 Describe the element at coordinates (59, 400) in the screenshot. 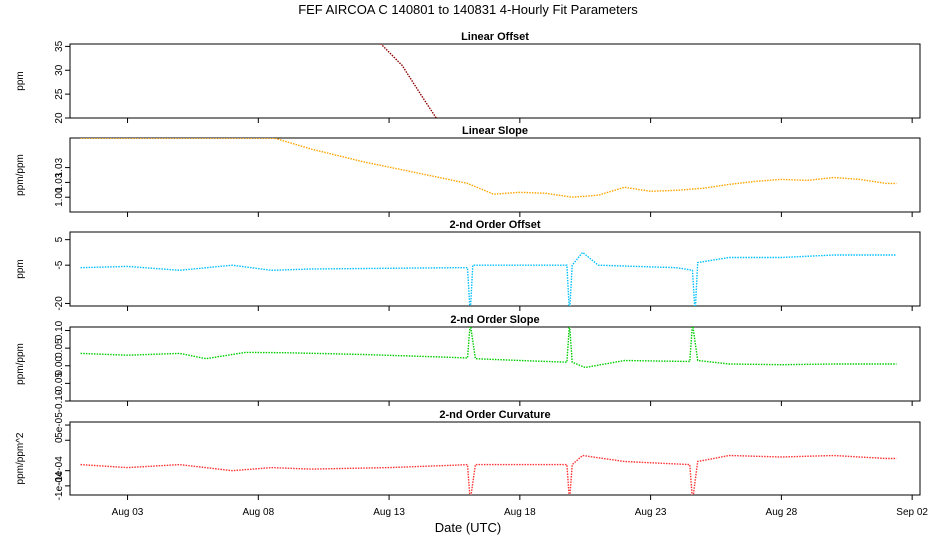

I see `y-tick-label: -0.10` at that location.